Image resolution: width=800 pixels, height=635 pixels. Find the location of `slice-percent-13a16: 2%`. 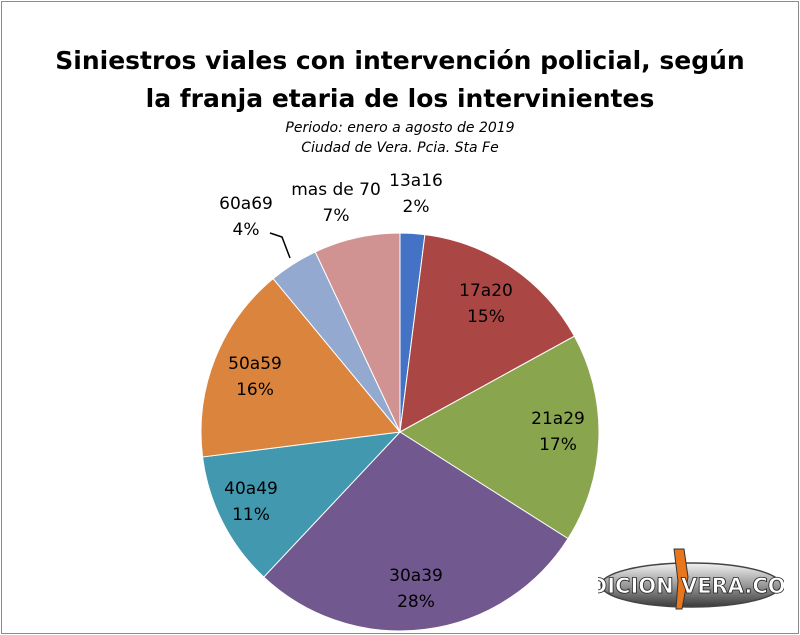

slice-percent-13a16: 2% is located at coordinates (416, 207).